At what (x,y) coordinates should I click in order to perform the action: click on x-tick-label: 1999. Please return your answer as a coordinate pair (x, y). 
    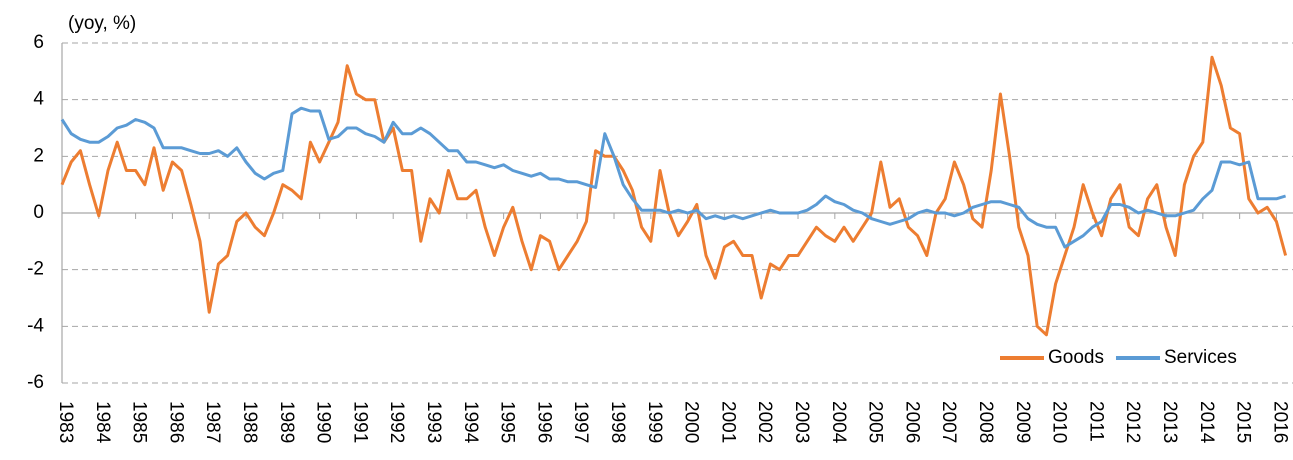
    Looking at the image, I should click on (654, 422).